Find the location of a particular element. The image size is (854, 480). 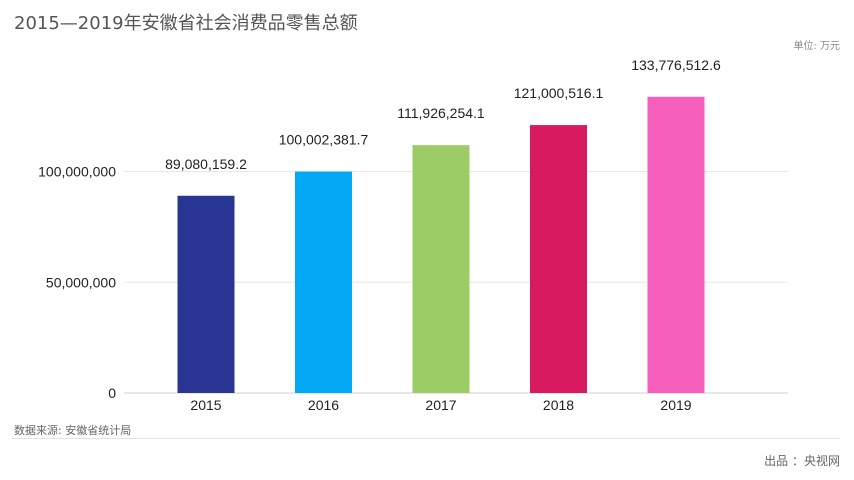

publisher-credit: 出品 ：央视网 is located at coordinates (802, 461).